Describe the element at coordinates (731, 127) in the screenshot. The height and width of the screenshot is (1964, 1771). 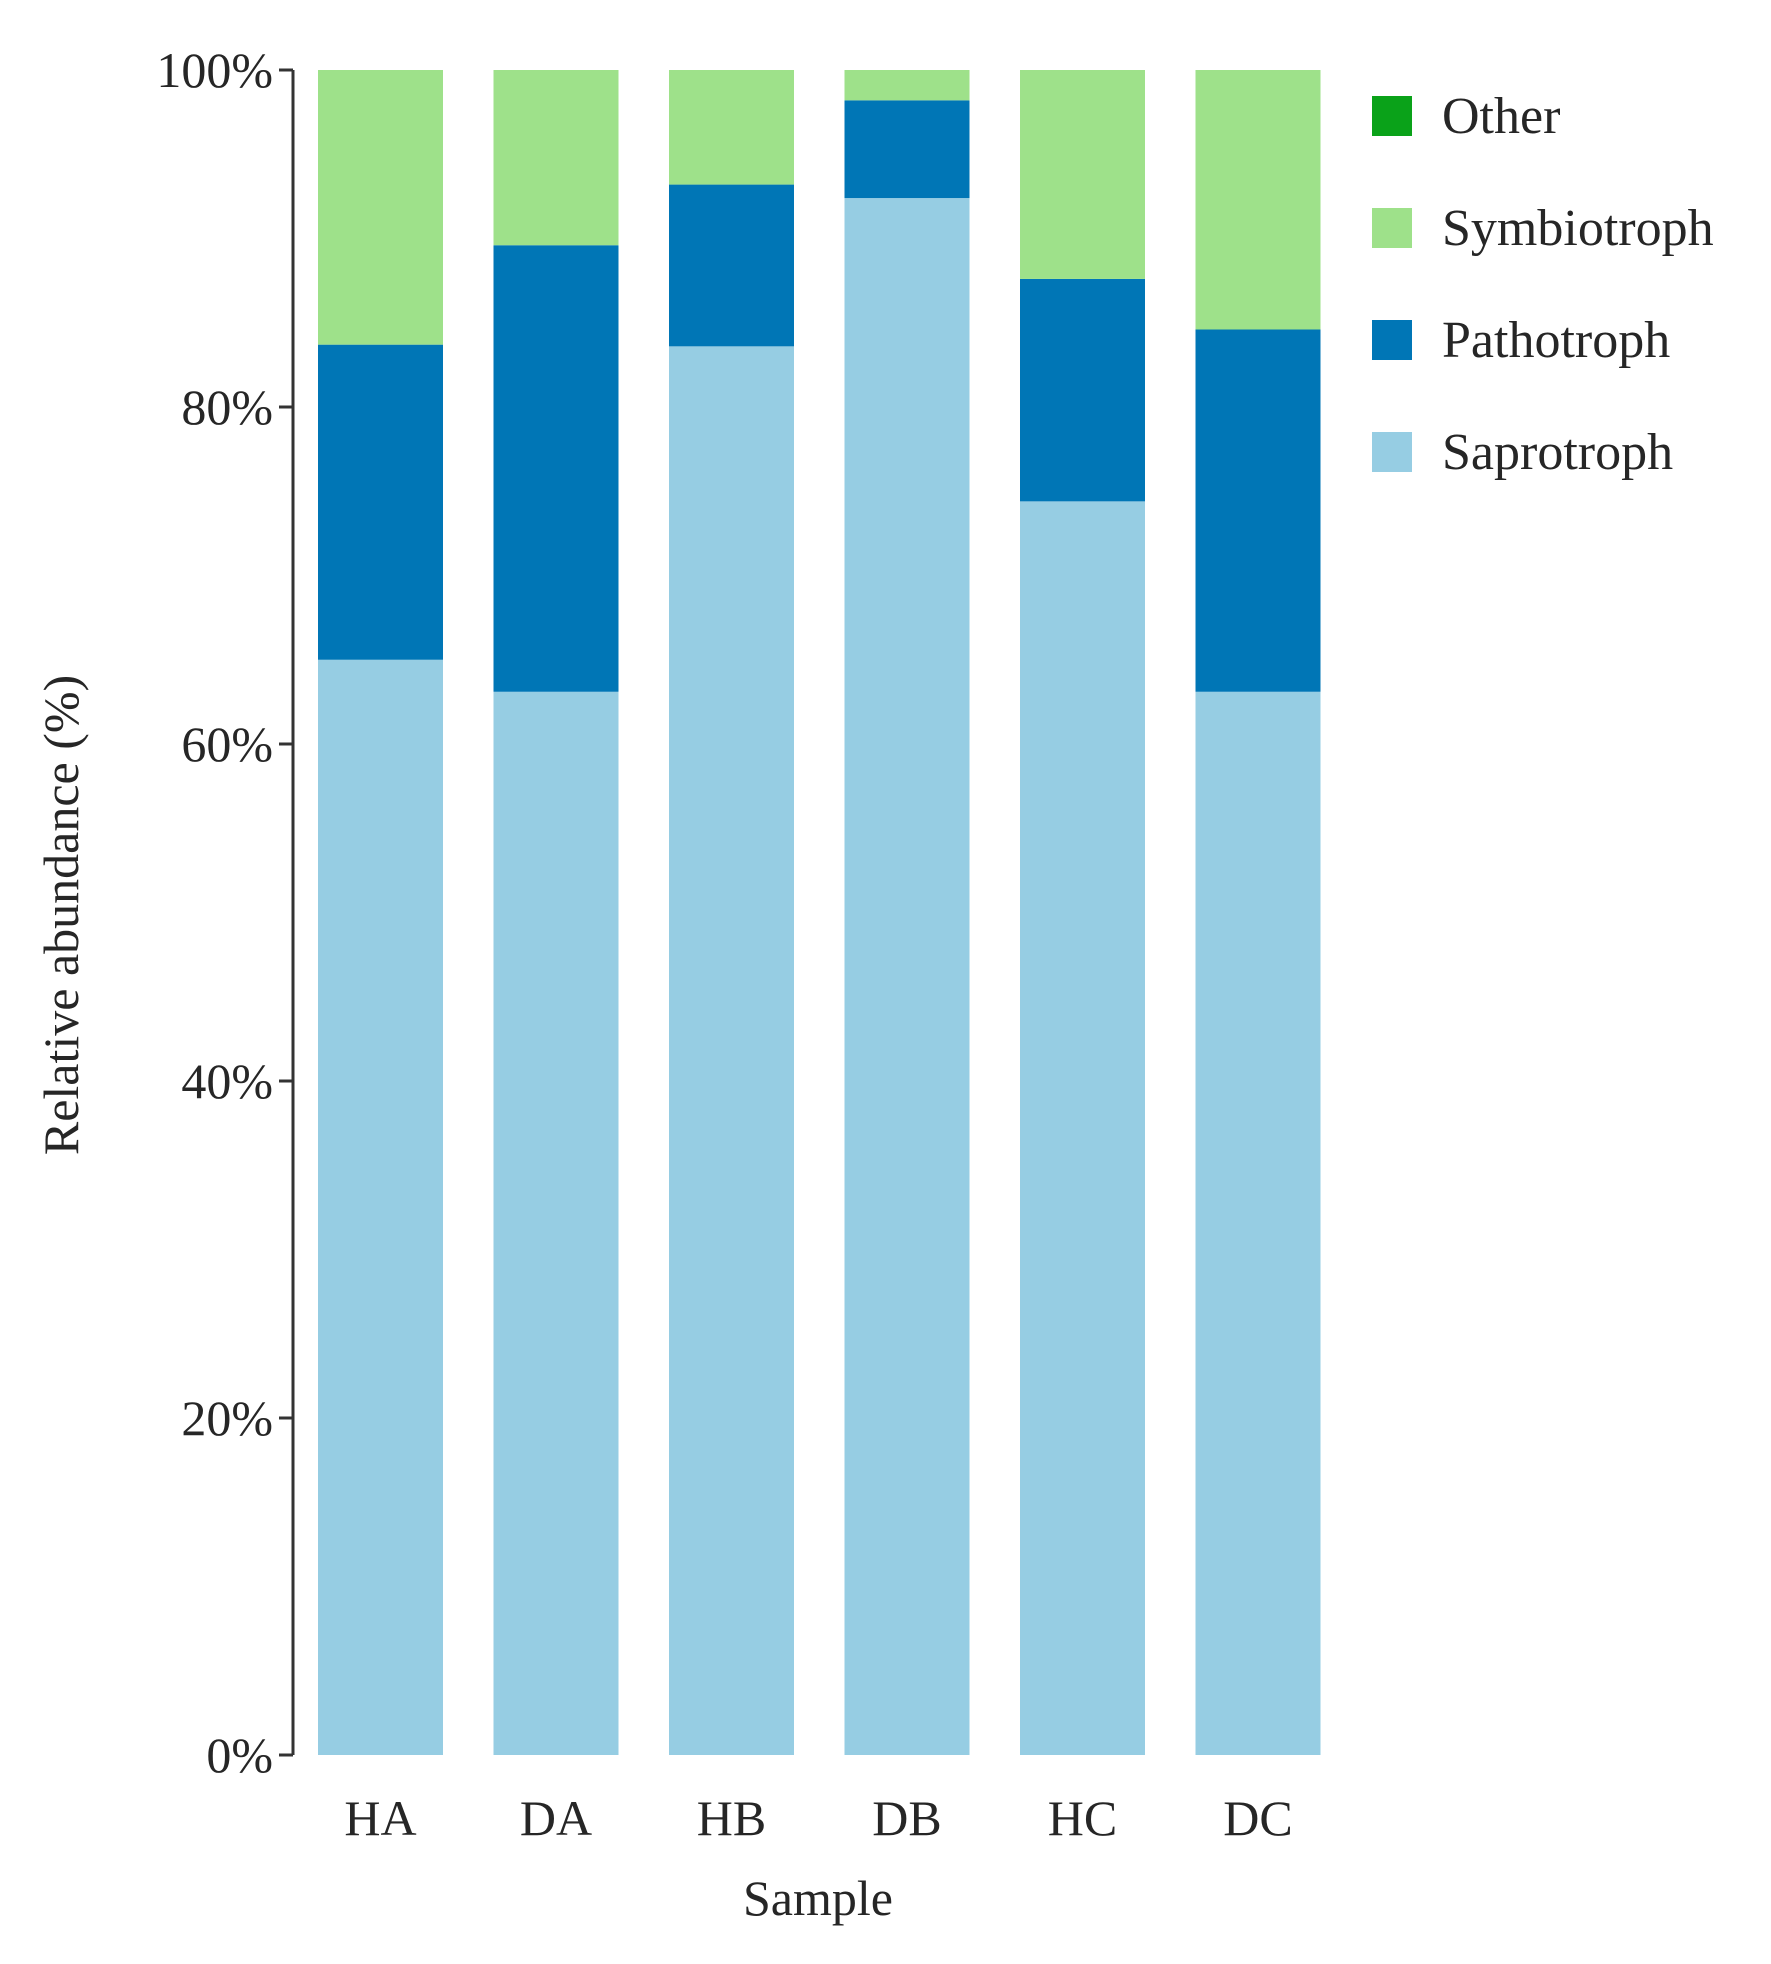
I see `bar-hb-symbiotroph` at that location.